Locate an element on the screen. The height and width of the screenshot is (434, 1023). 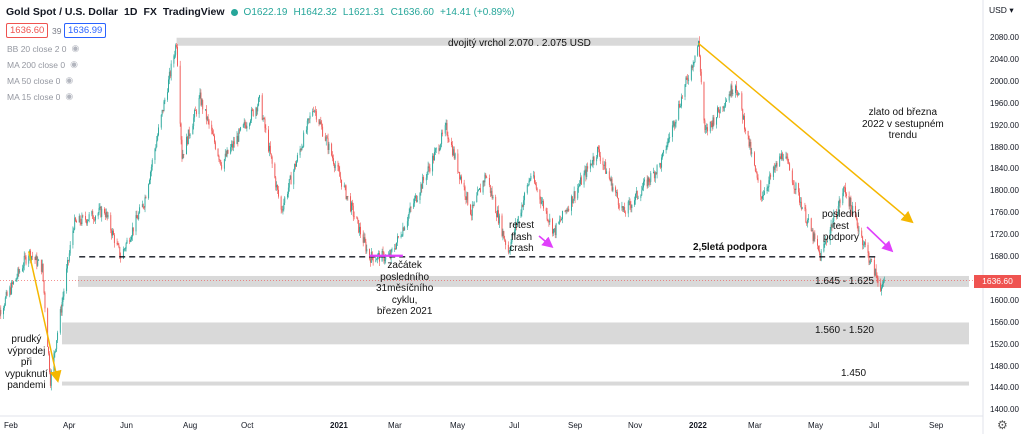
selloff-note-line: vypuknutí is located at coordinates (26, 374).